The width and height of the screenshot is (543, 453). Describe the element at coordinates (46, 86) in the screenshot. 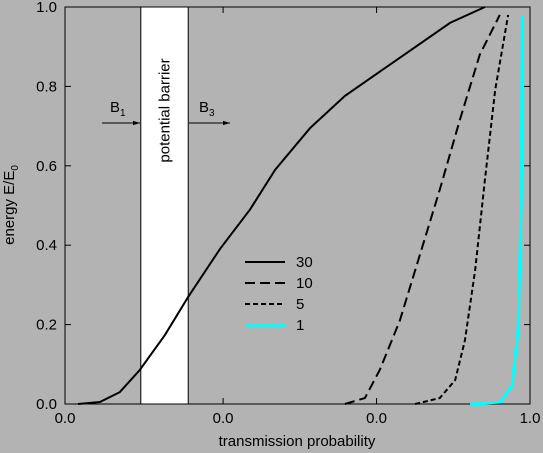

I see `y-tick-label: 0.8` at that location.